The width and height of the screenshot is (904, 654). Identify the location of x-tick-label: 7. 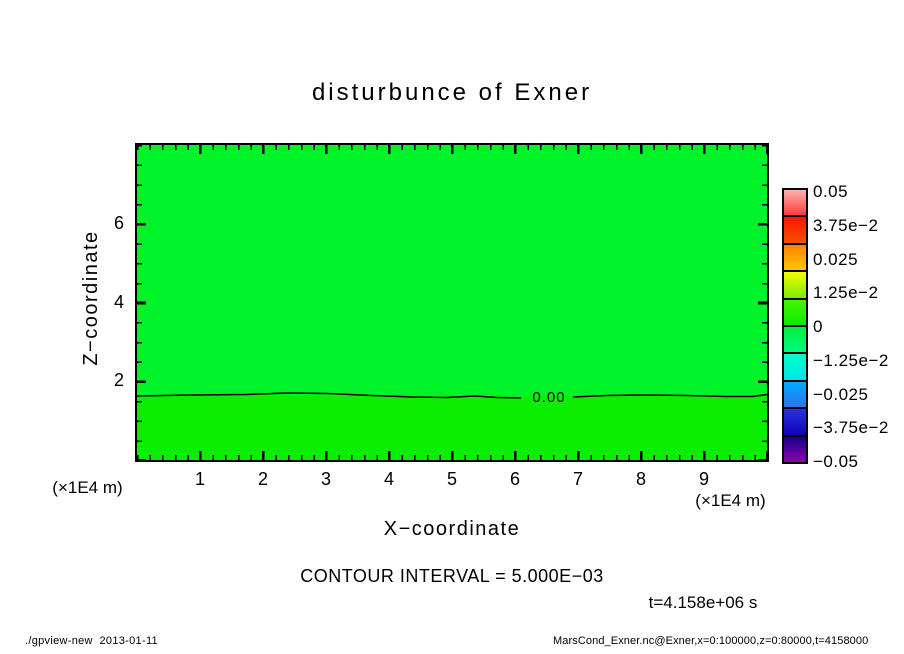
(577, 479).